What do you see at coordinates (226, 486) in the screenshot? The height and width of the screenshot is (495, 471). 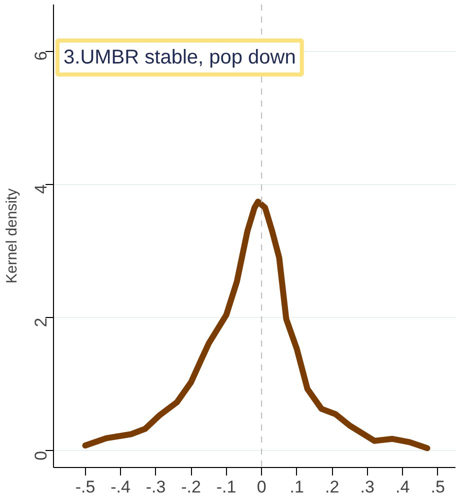 I see `x-tick-label: -.1` at bounding box center [226, 486].